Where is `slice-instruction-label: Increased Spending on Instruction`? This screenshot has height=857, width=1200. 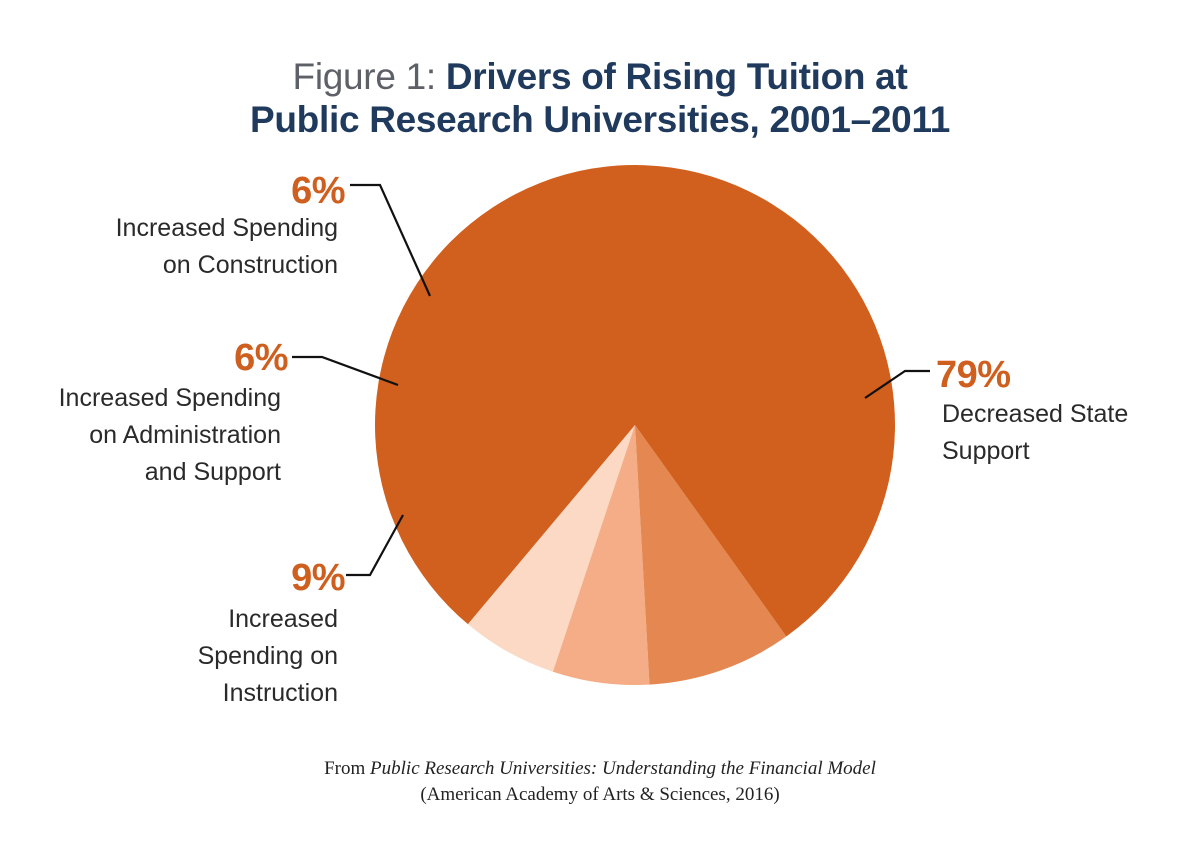 slice-instruction-label: Increased Spending on Instruction is located at coordinates (267, 656).